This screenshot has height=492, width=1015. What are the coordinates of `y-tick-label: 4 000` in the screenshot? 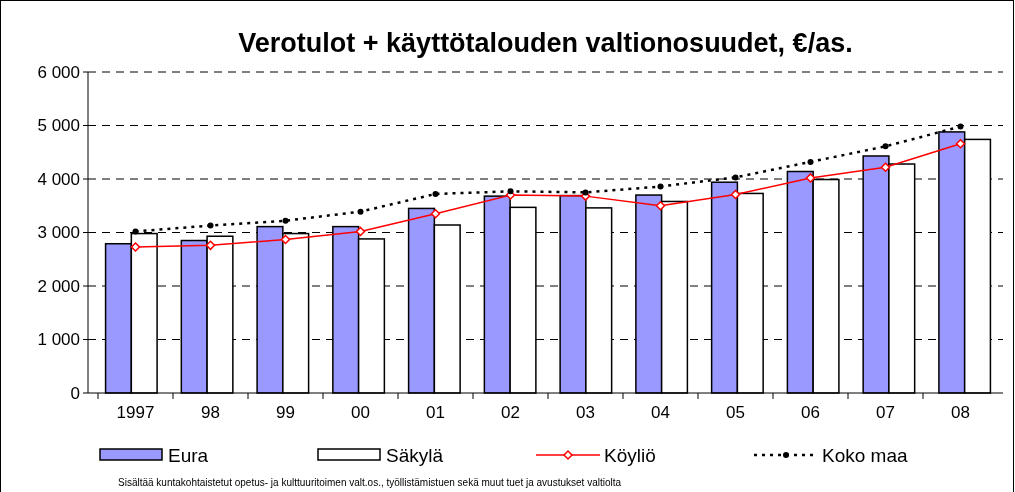 It's located at (58, 179).